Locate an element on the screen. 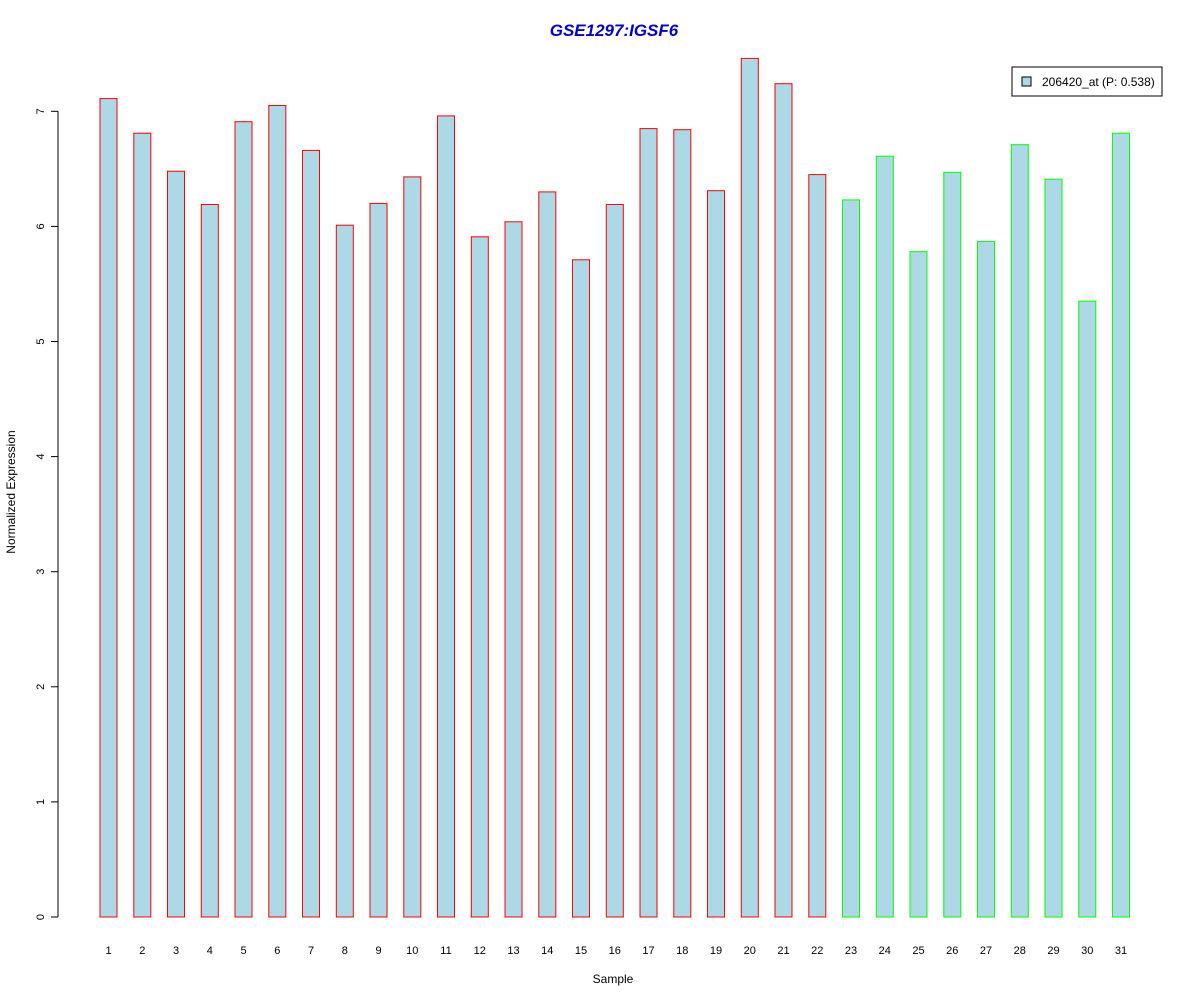 This screenshot has height=1000, width=1200. x-tick-label: 9 is located at coordinates (378, 951).